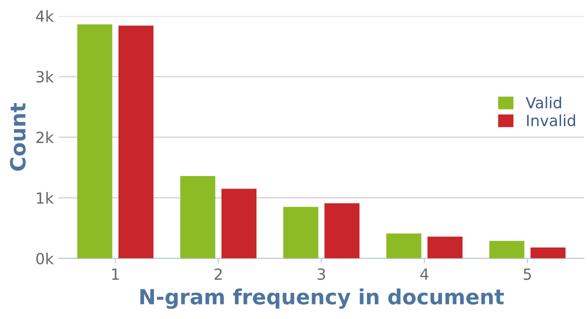  What do you see at coordinates (18, 137) in the screenshot?
I see `y-axis-title: Count` at bounding box center [18, 137].